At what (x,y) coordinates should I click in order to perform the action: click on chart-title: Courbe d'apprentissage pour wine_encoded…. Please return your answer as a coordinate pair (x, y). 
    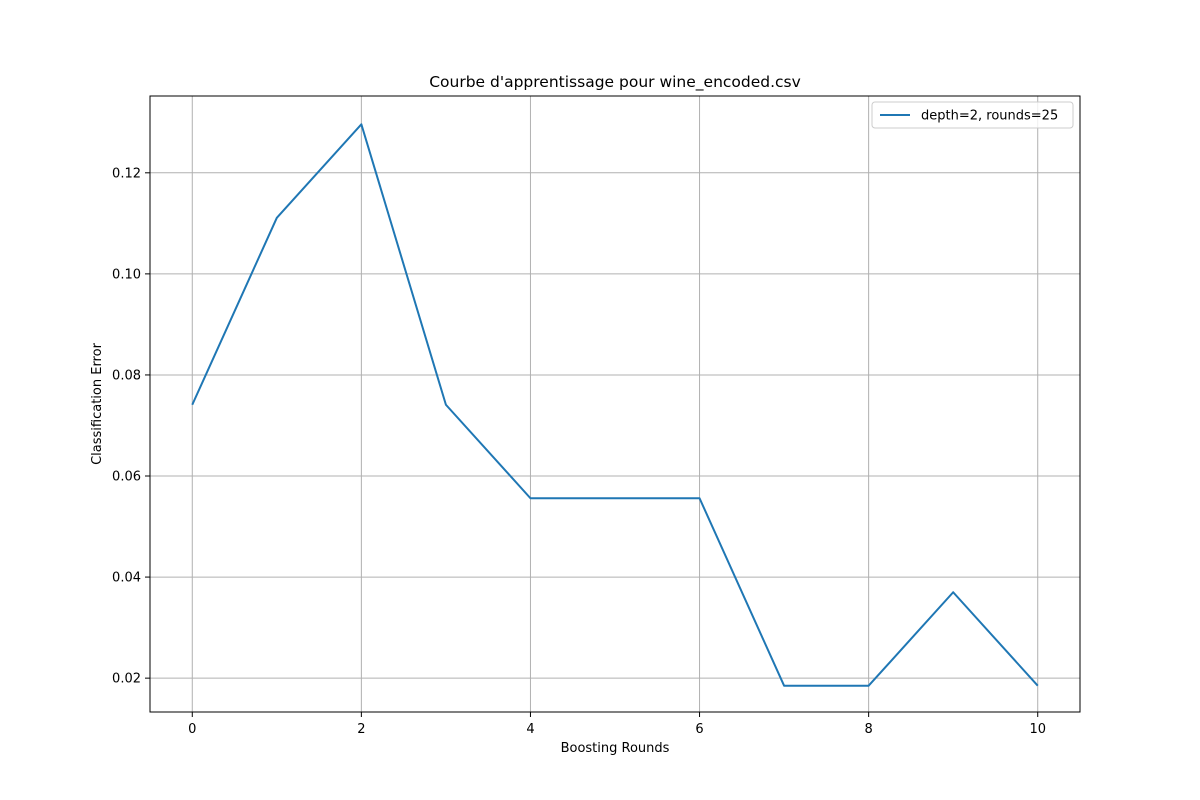
    Looking at the image, I should click on (615, 82).